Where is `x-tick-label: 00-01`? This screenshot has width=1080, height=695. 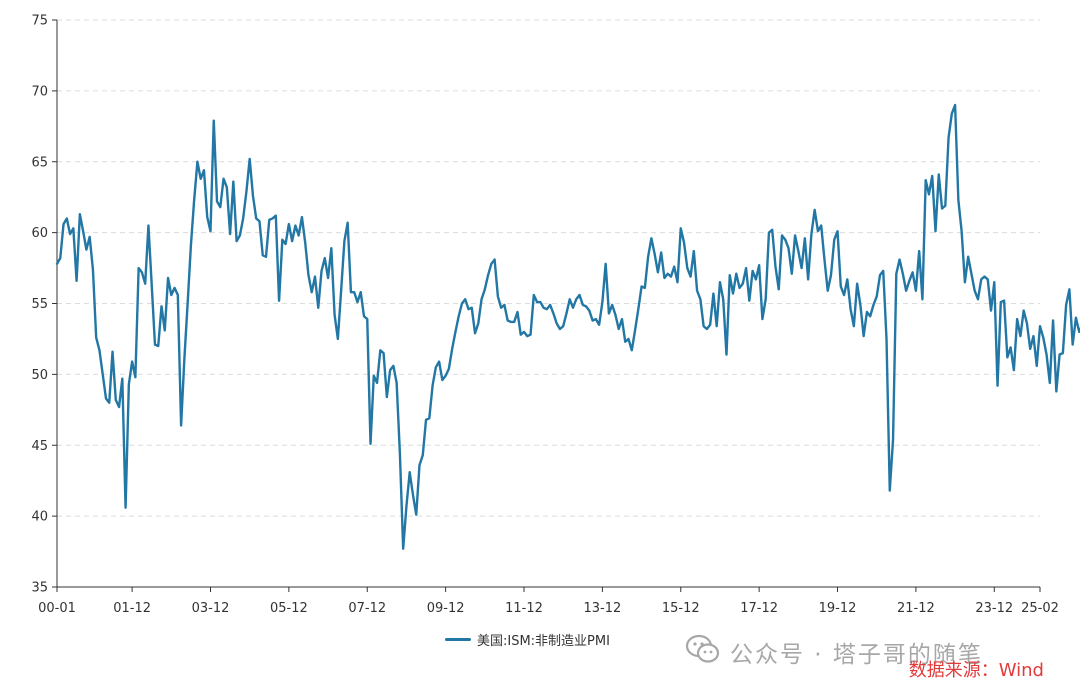 x-tick-label: 00-01 is located at coordinates (57, 608).